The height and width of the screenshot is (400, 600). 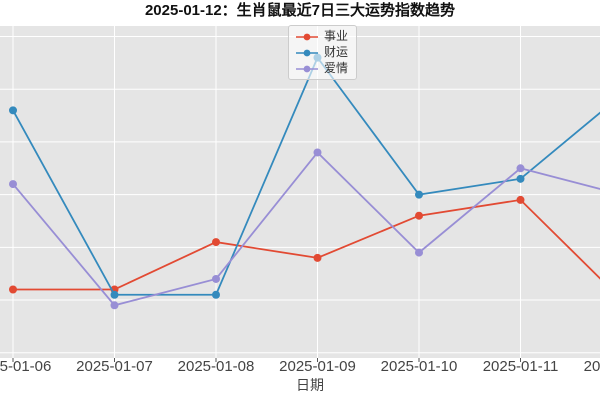 I want to click on x-tick-label: 2025-01-08, so click(x=216, y=366).